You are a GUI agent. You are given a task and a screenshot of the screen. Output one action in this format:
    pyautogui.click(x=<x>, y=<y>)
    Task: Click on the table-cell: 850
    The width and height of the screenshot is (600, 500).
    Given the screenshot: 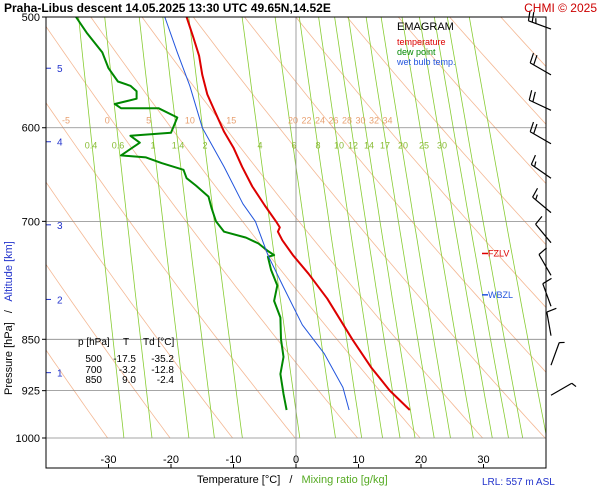 What is the action you would take?
    pyautogui.click(x=93, y=380)
    